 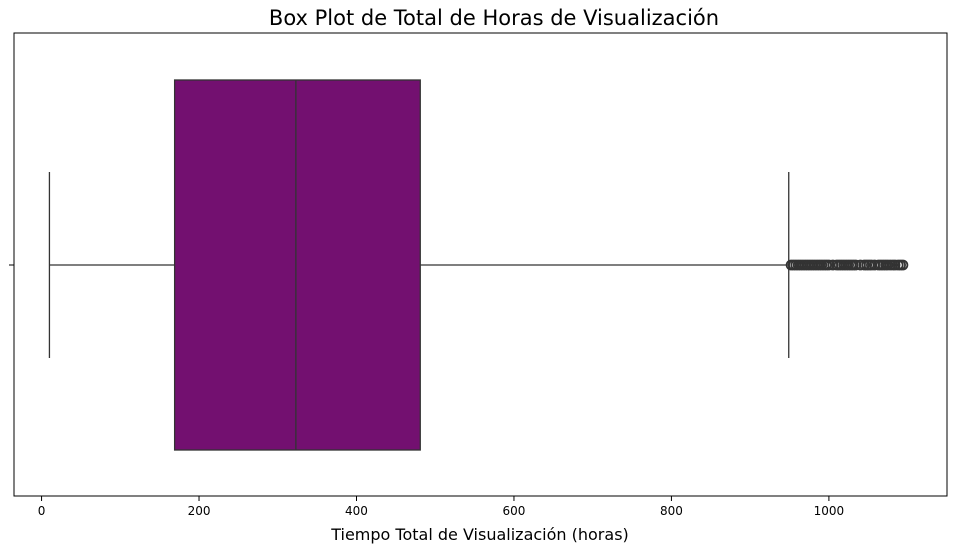 I want to click on x-axis-label: Tiempo Total de Visualización (horas), so click(x=479, y=534).